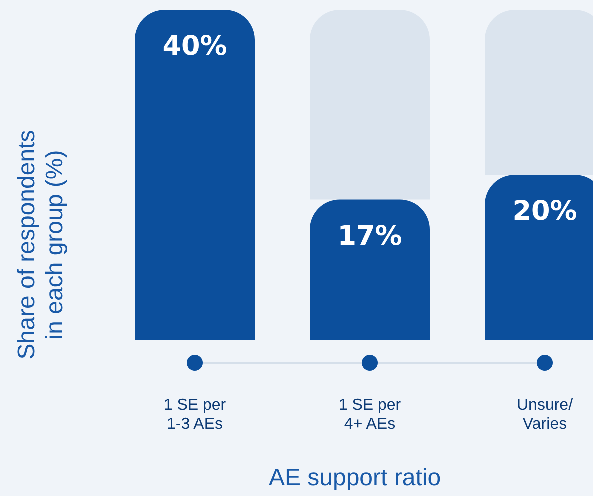  Describe the element at coordinates (355, 478) in the screenshot. I see `x-axis-title: AE support ratio` at that location.